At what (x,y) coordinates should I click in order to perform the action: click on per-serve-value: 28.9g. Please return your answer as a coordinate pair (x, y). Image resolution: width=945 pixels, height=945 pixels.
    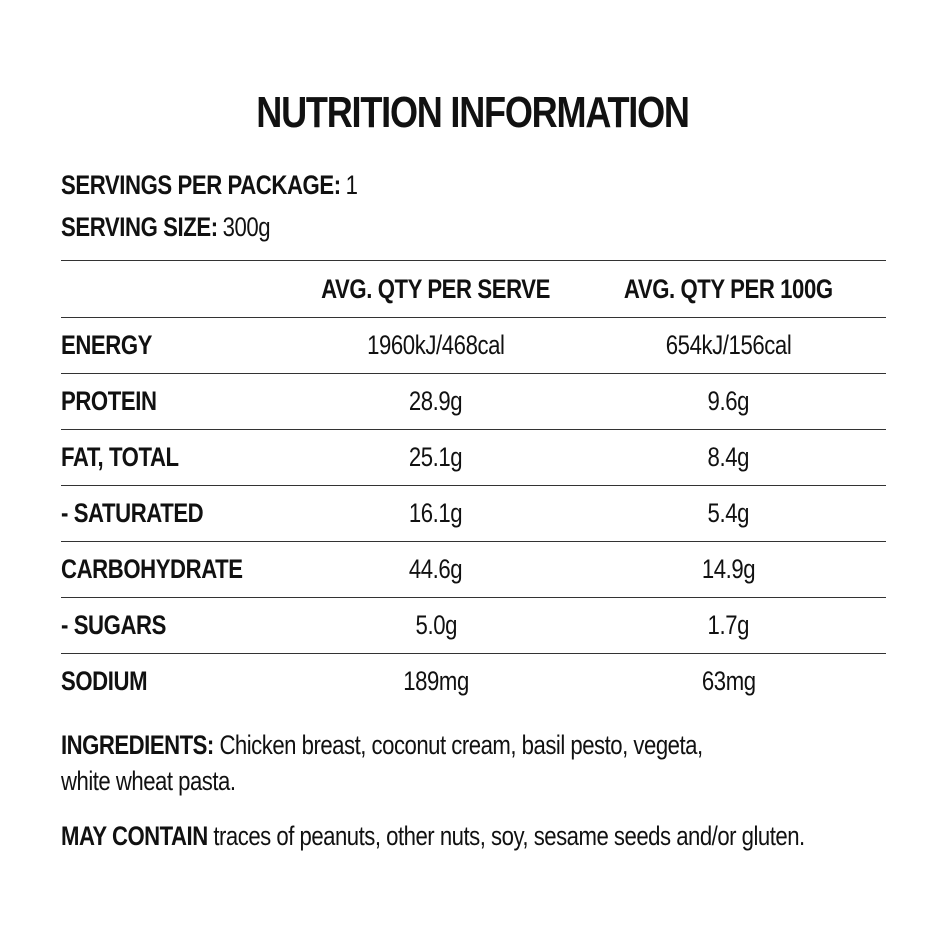
    Looking at the image, I should click on (436, 401).